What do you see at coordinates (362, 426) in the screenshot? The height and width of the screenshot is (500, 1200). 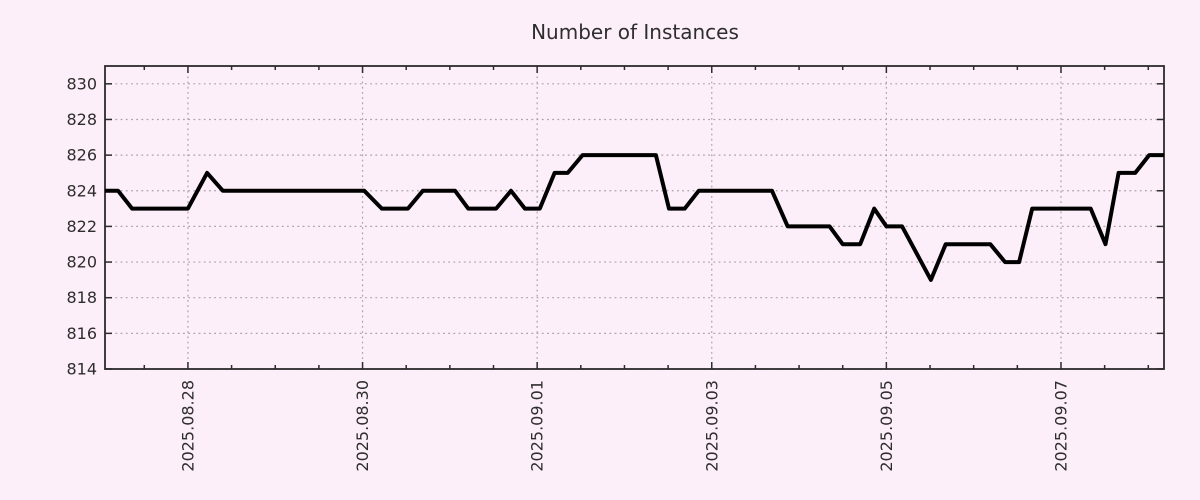 I see `x-tick-label: 2025.08.30` at bounding box center [362, 426].